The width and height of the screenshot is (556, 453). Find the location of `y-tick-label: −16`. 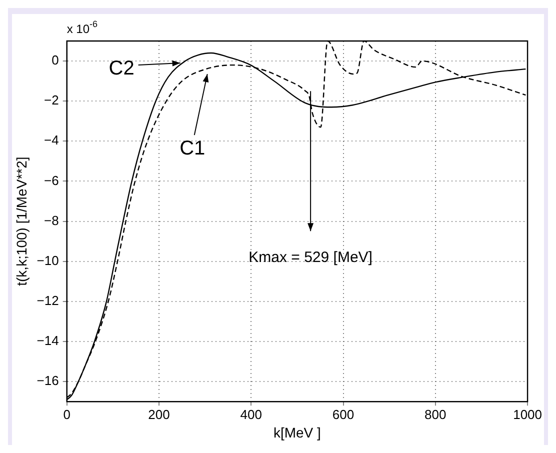

y-tick-label: −16 is located at coordinates (47, 380).